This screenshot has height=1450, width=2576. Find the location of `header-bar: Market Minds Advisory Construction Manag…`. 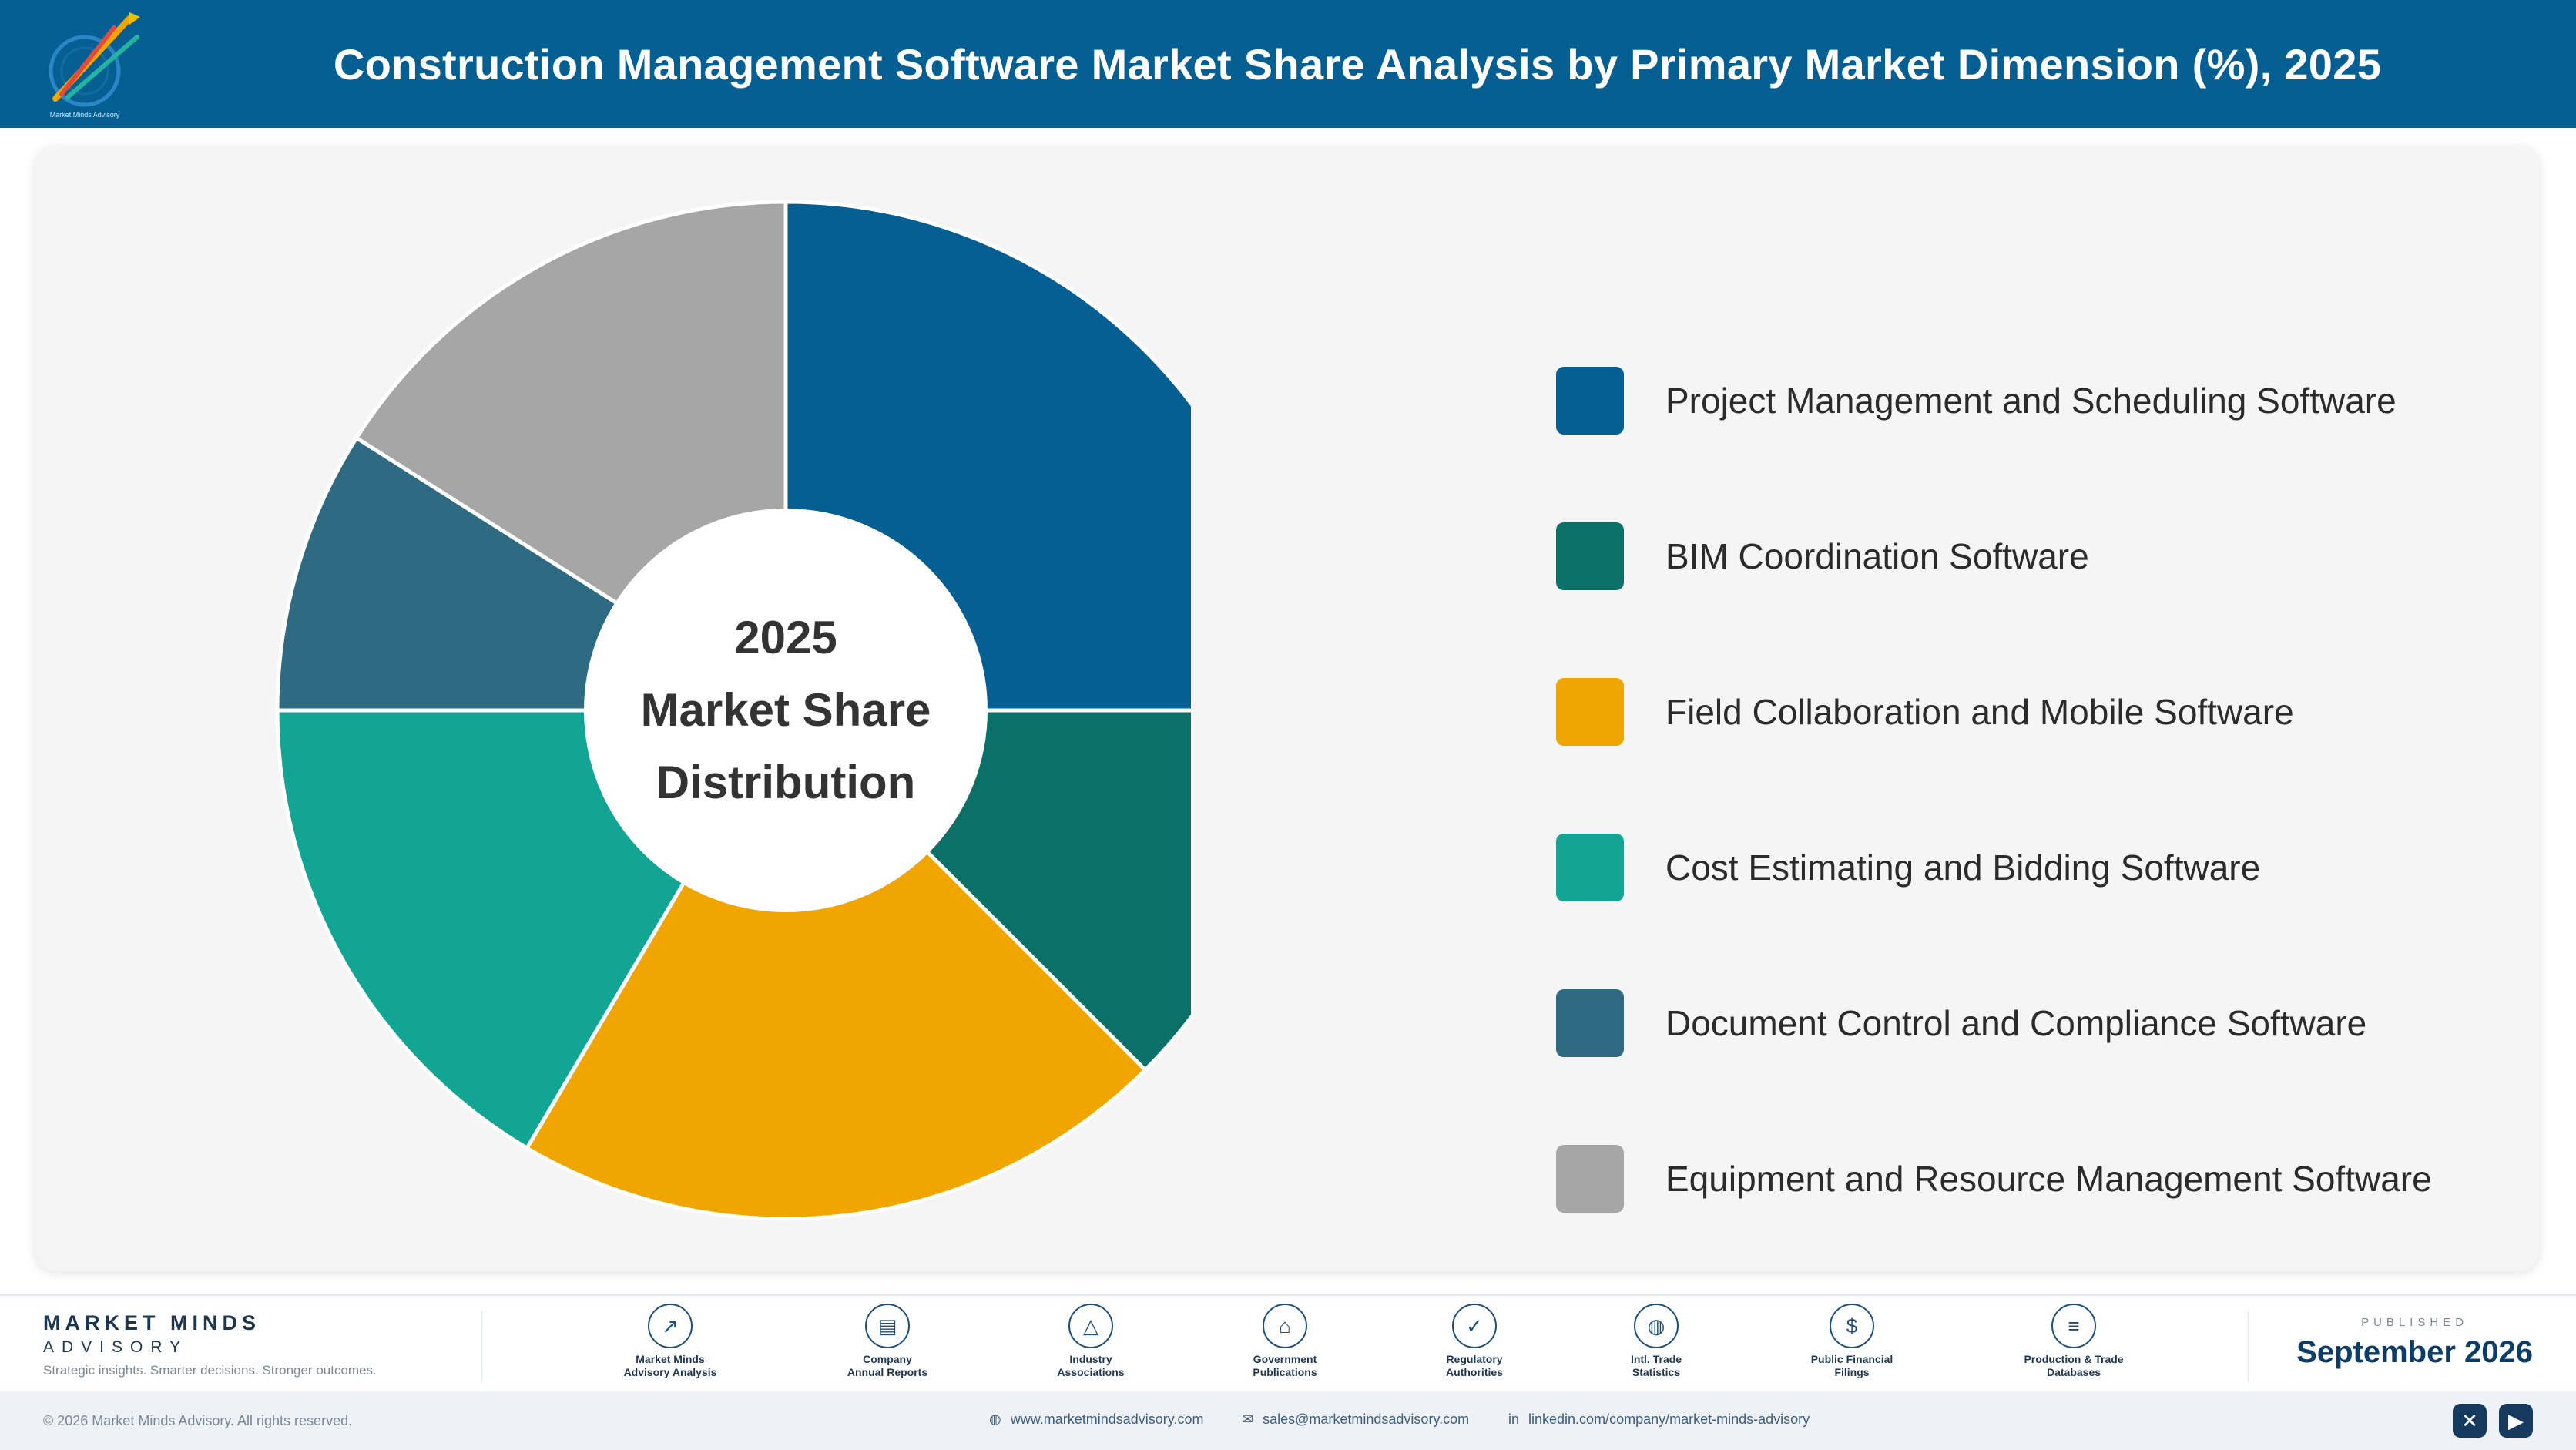

header-bar: Market Minds Advisory Construction Manag… is located at coordinates (1288, 64).